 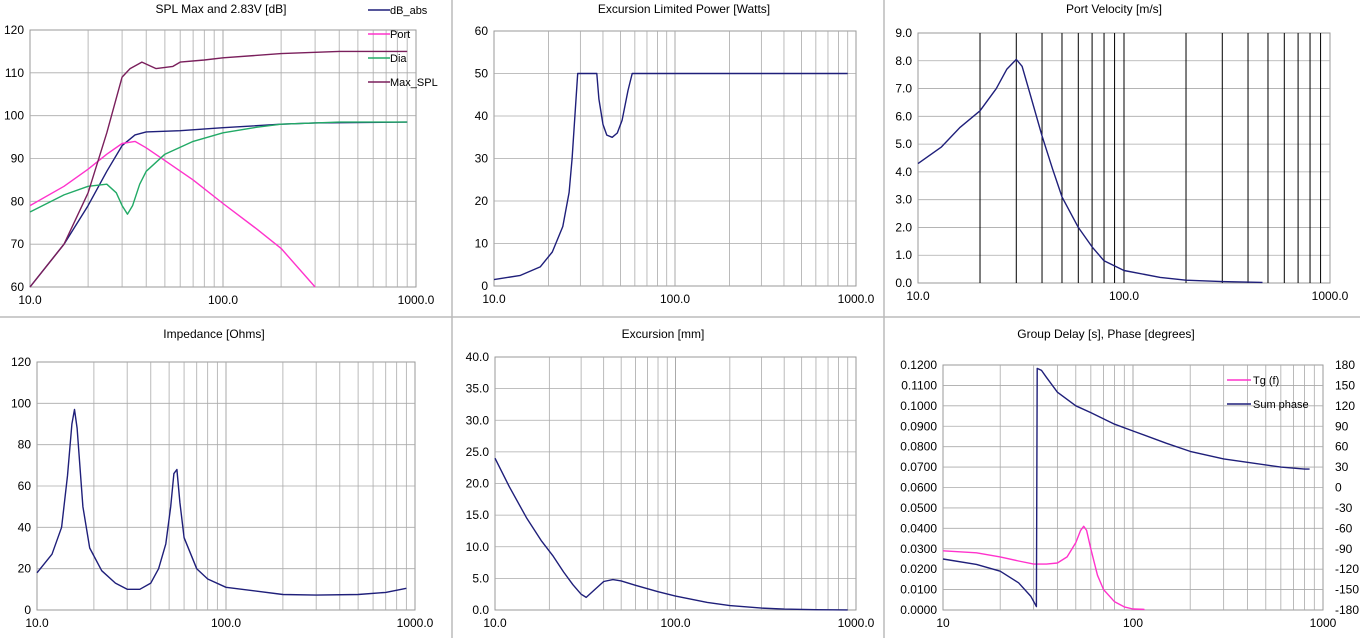 What do you see at coordinates (1342, 467) in the screenshot?
I see `y2-tick-label: 30` at bounding box center [1342, 467].